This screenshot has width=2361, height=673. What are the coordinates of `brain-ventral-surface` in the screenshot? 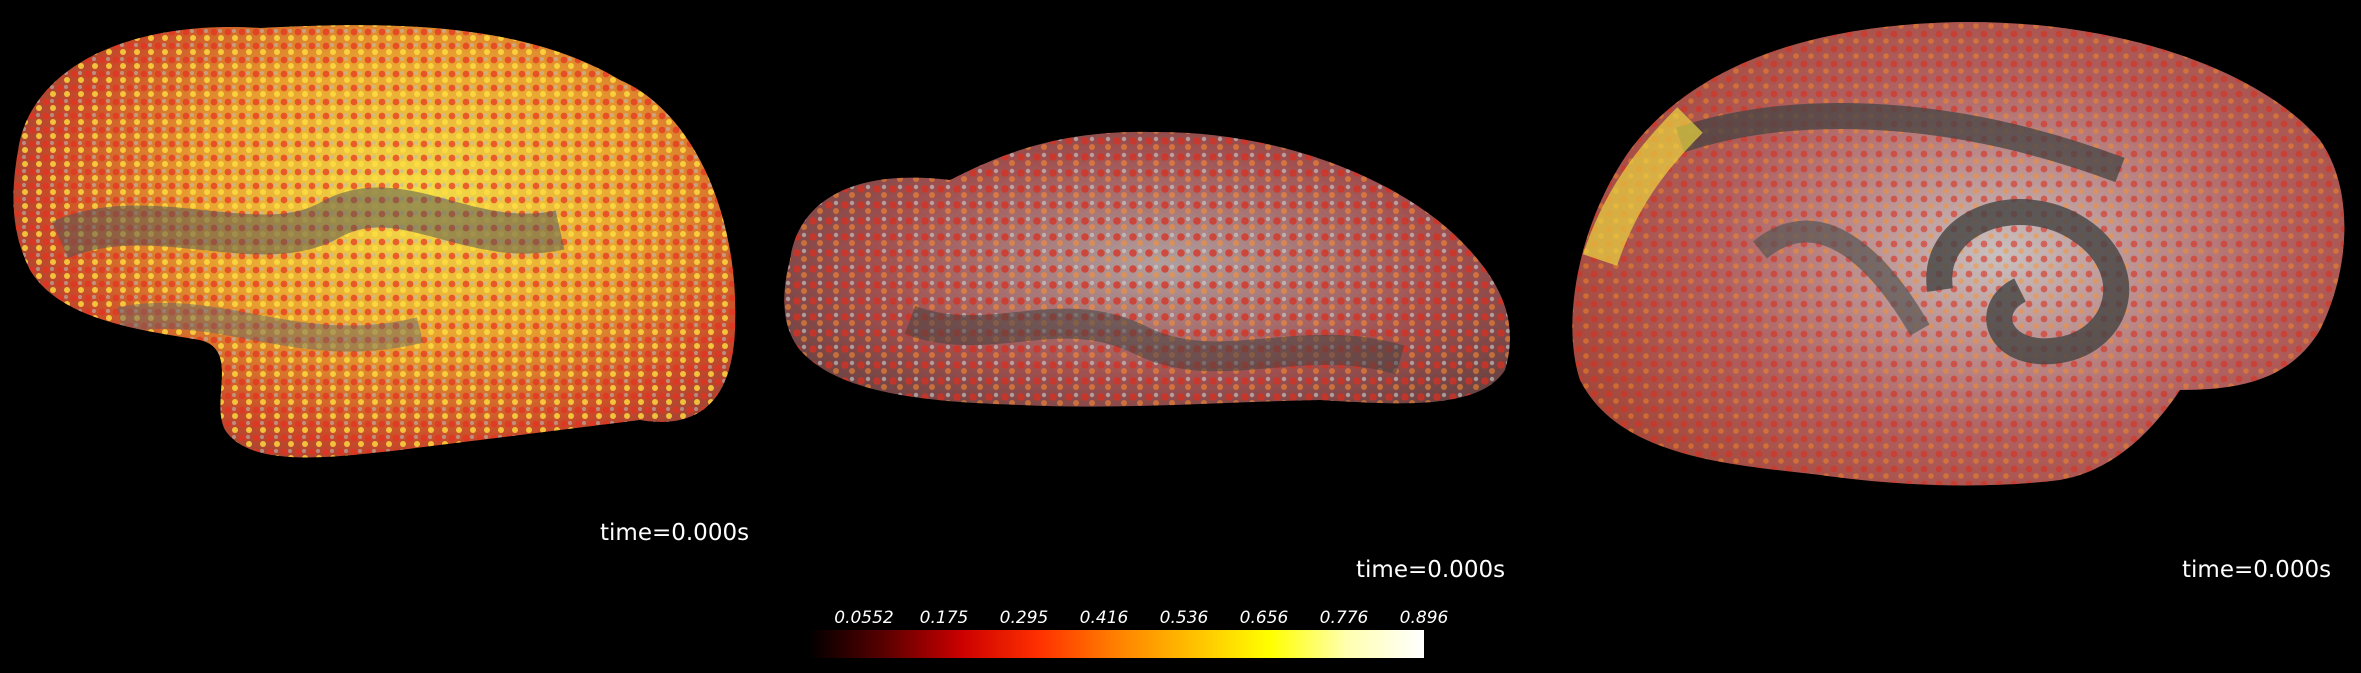 It's located at (1147, 269).